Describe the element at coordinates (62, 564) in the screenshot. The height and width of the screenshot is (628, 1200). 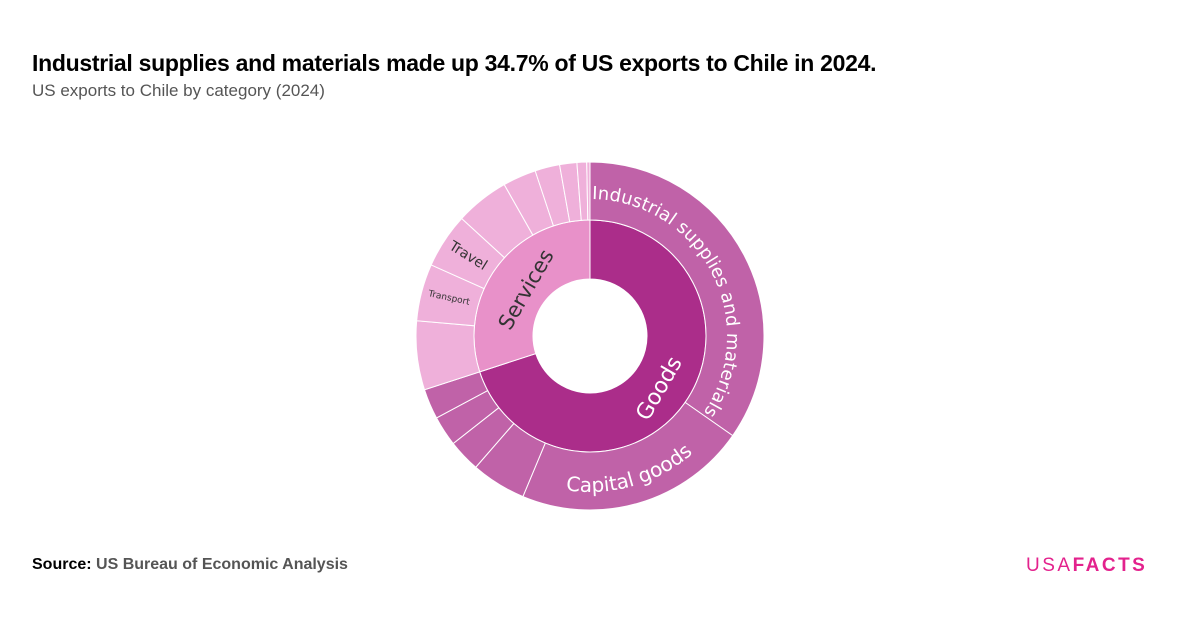
I see `source-label: Source:` at that location.